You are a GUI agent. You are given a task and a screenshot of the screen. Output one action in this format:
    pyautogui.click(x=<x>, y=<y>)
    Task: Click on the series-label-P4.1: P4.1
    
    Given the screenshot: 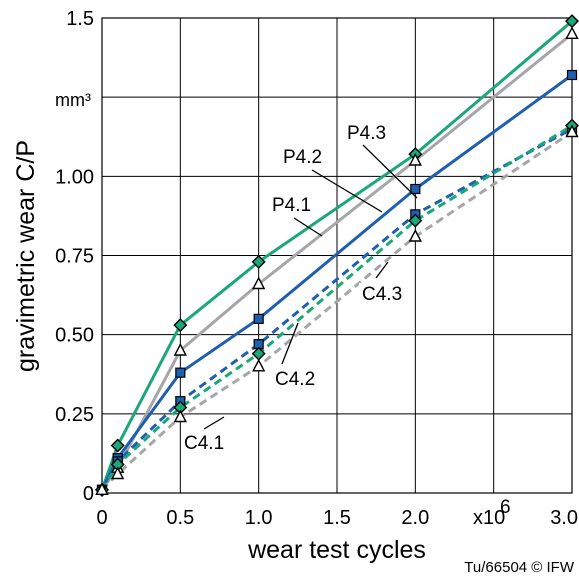 What is the action you would take?
    pyautogui.click(x=291, y=205)
    